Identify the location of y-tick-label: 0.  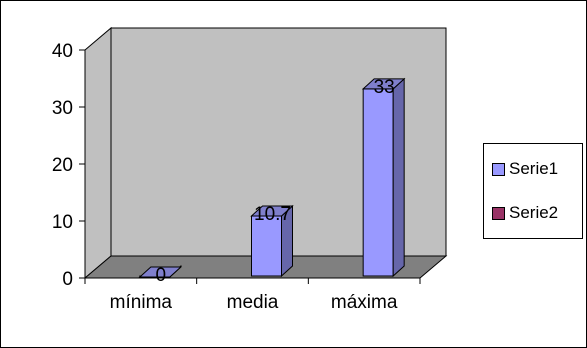
(67, 279).